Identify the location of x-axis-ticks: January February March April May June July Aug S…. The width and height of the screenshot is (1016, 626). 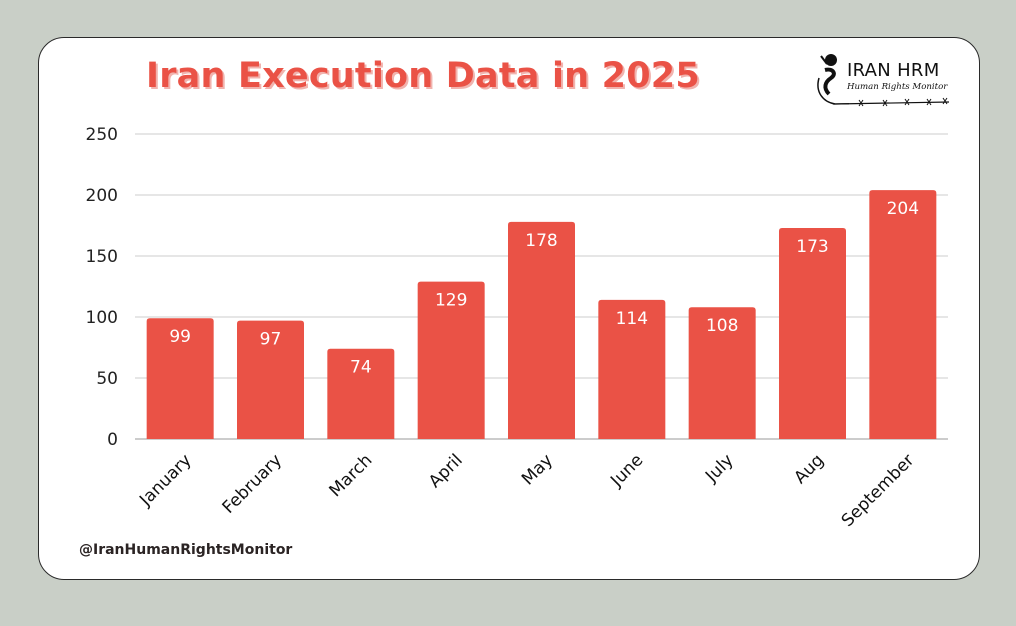
(526, 490).